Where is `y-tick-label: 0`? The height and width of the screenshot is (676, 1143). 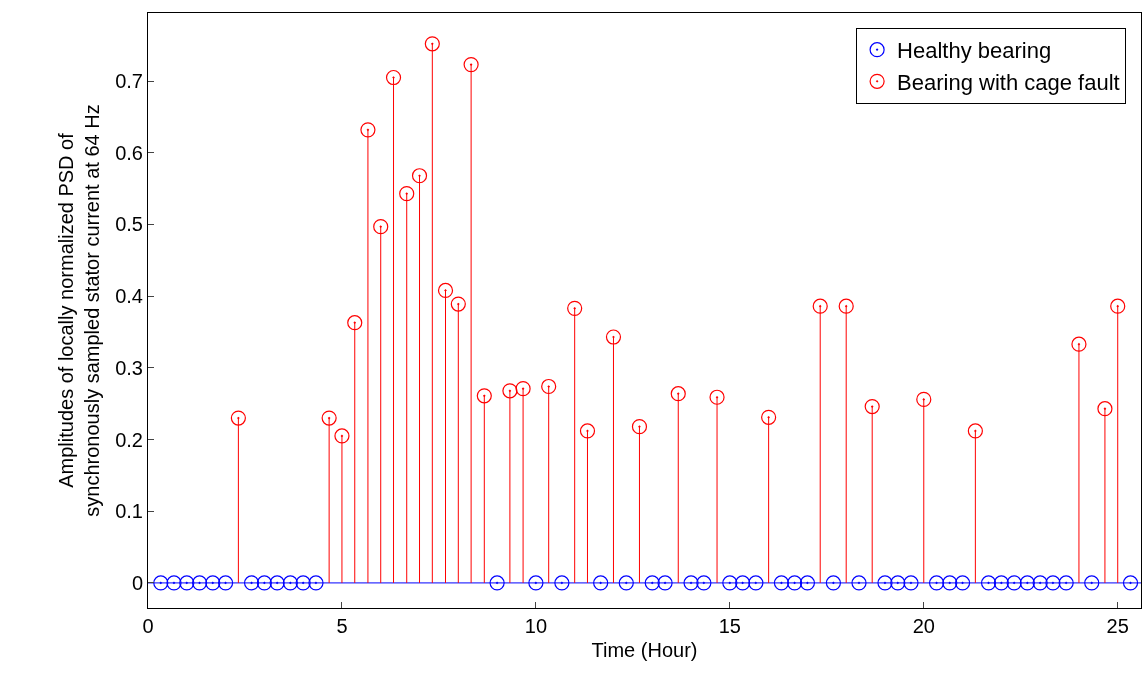 y-tick-label: 0 is located at coordinates (137, 582).